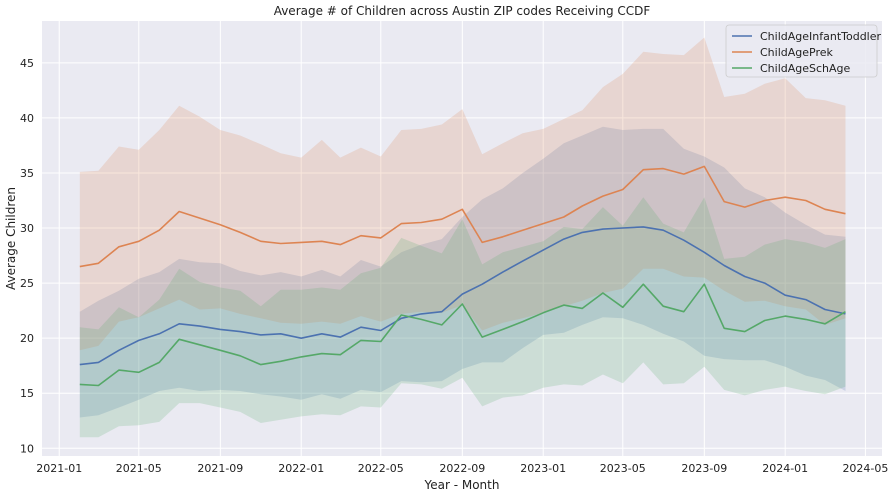 The height and width of the screenshot is (496, 889). Describe the element at coordinates (785, 468) in the screenshot. I see `x-tick-label: 2024-01` at that location.